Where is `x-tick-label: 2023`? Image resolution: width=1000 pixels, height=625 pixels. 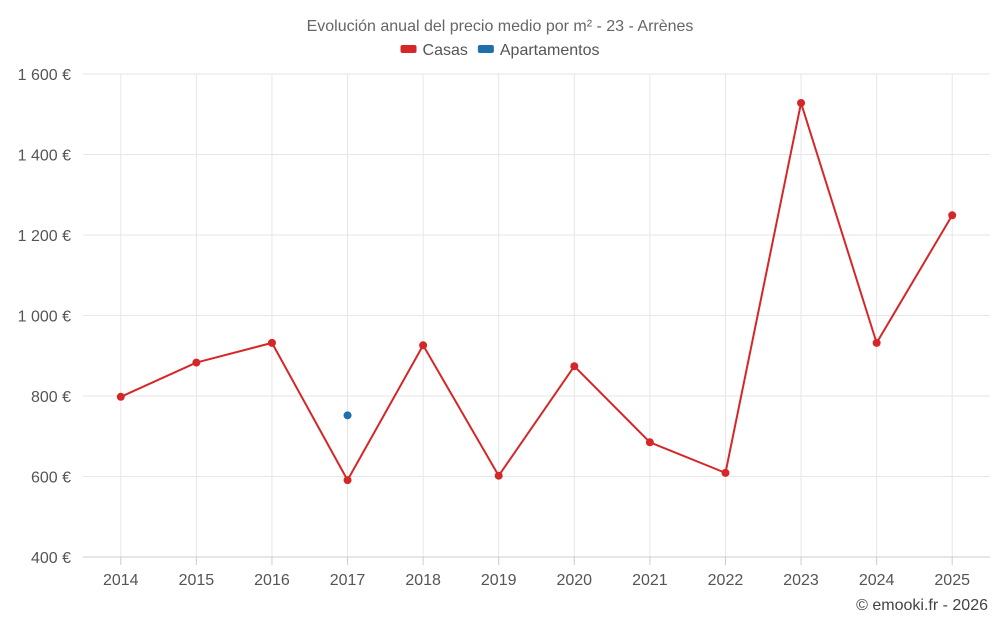 x-tick-label: 2023 is located at coordinates (801, 580).